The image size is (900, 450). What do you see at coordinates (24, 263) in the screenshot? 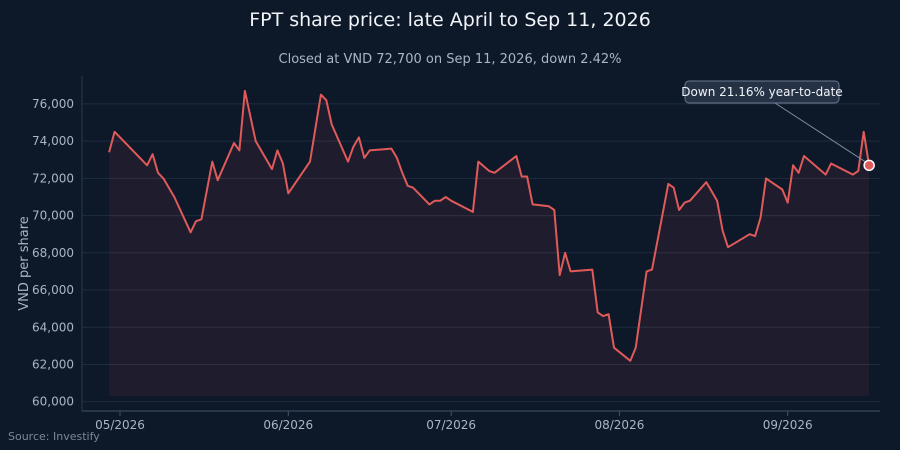
I see `y-axis-title: VND per share` at bounding box center [24, 263].